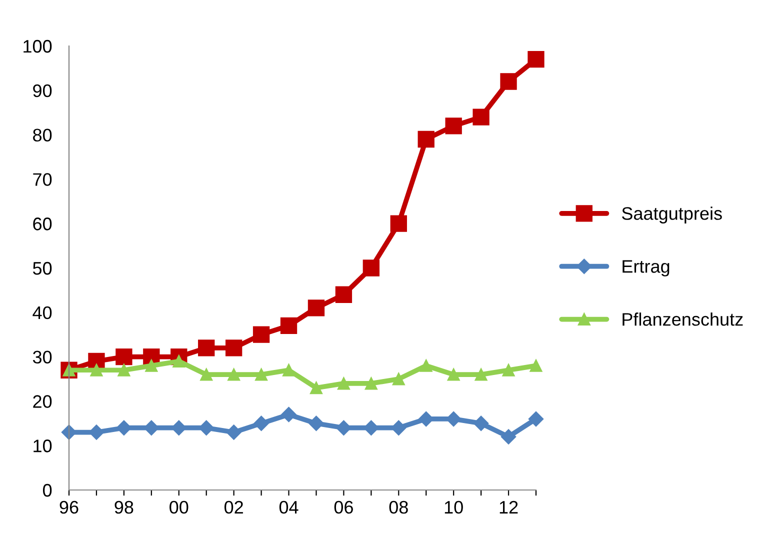  Describe the element at coordinates (43, 446) in the screenshot. I see `y-tick-label: 10` at that location.